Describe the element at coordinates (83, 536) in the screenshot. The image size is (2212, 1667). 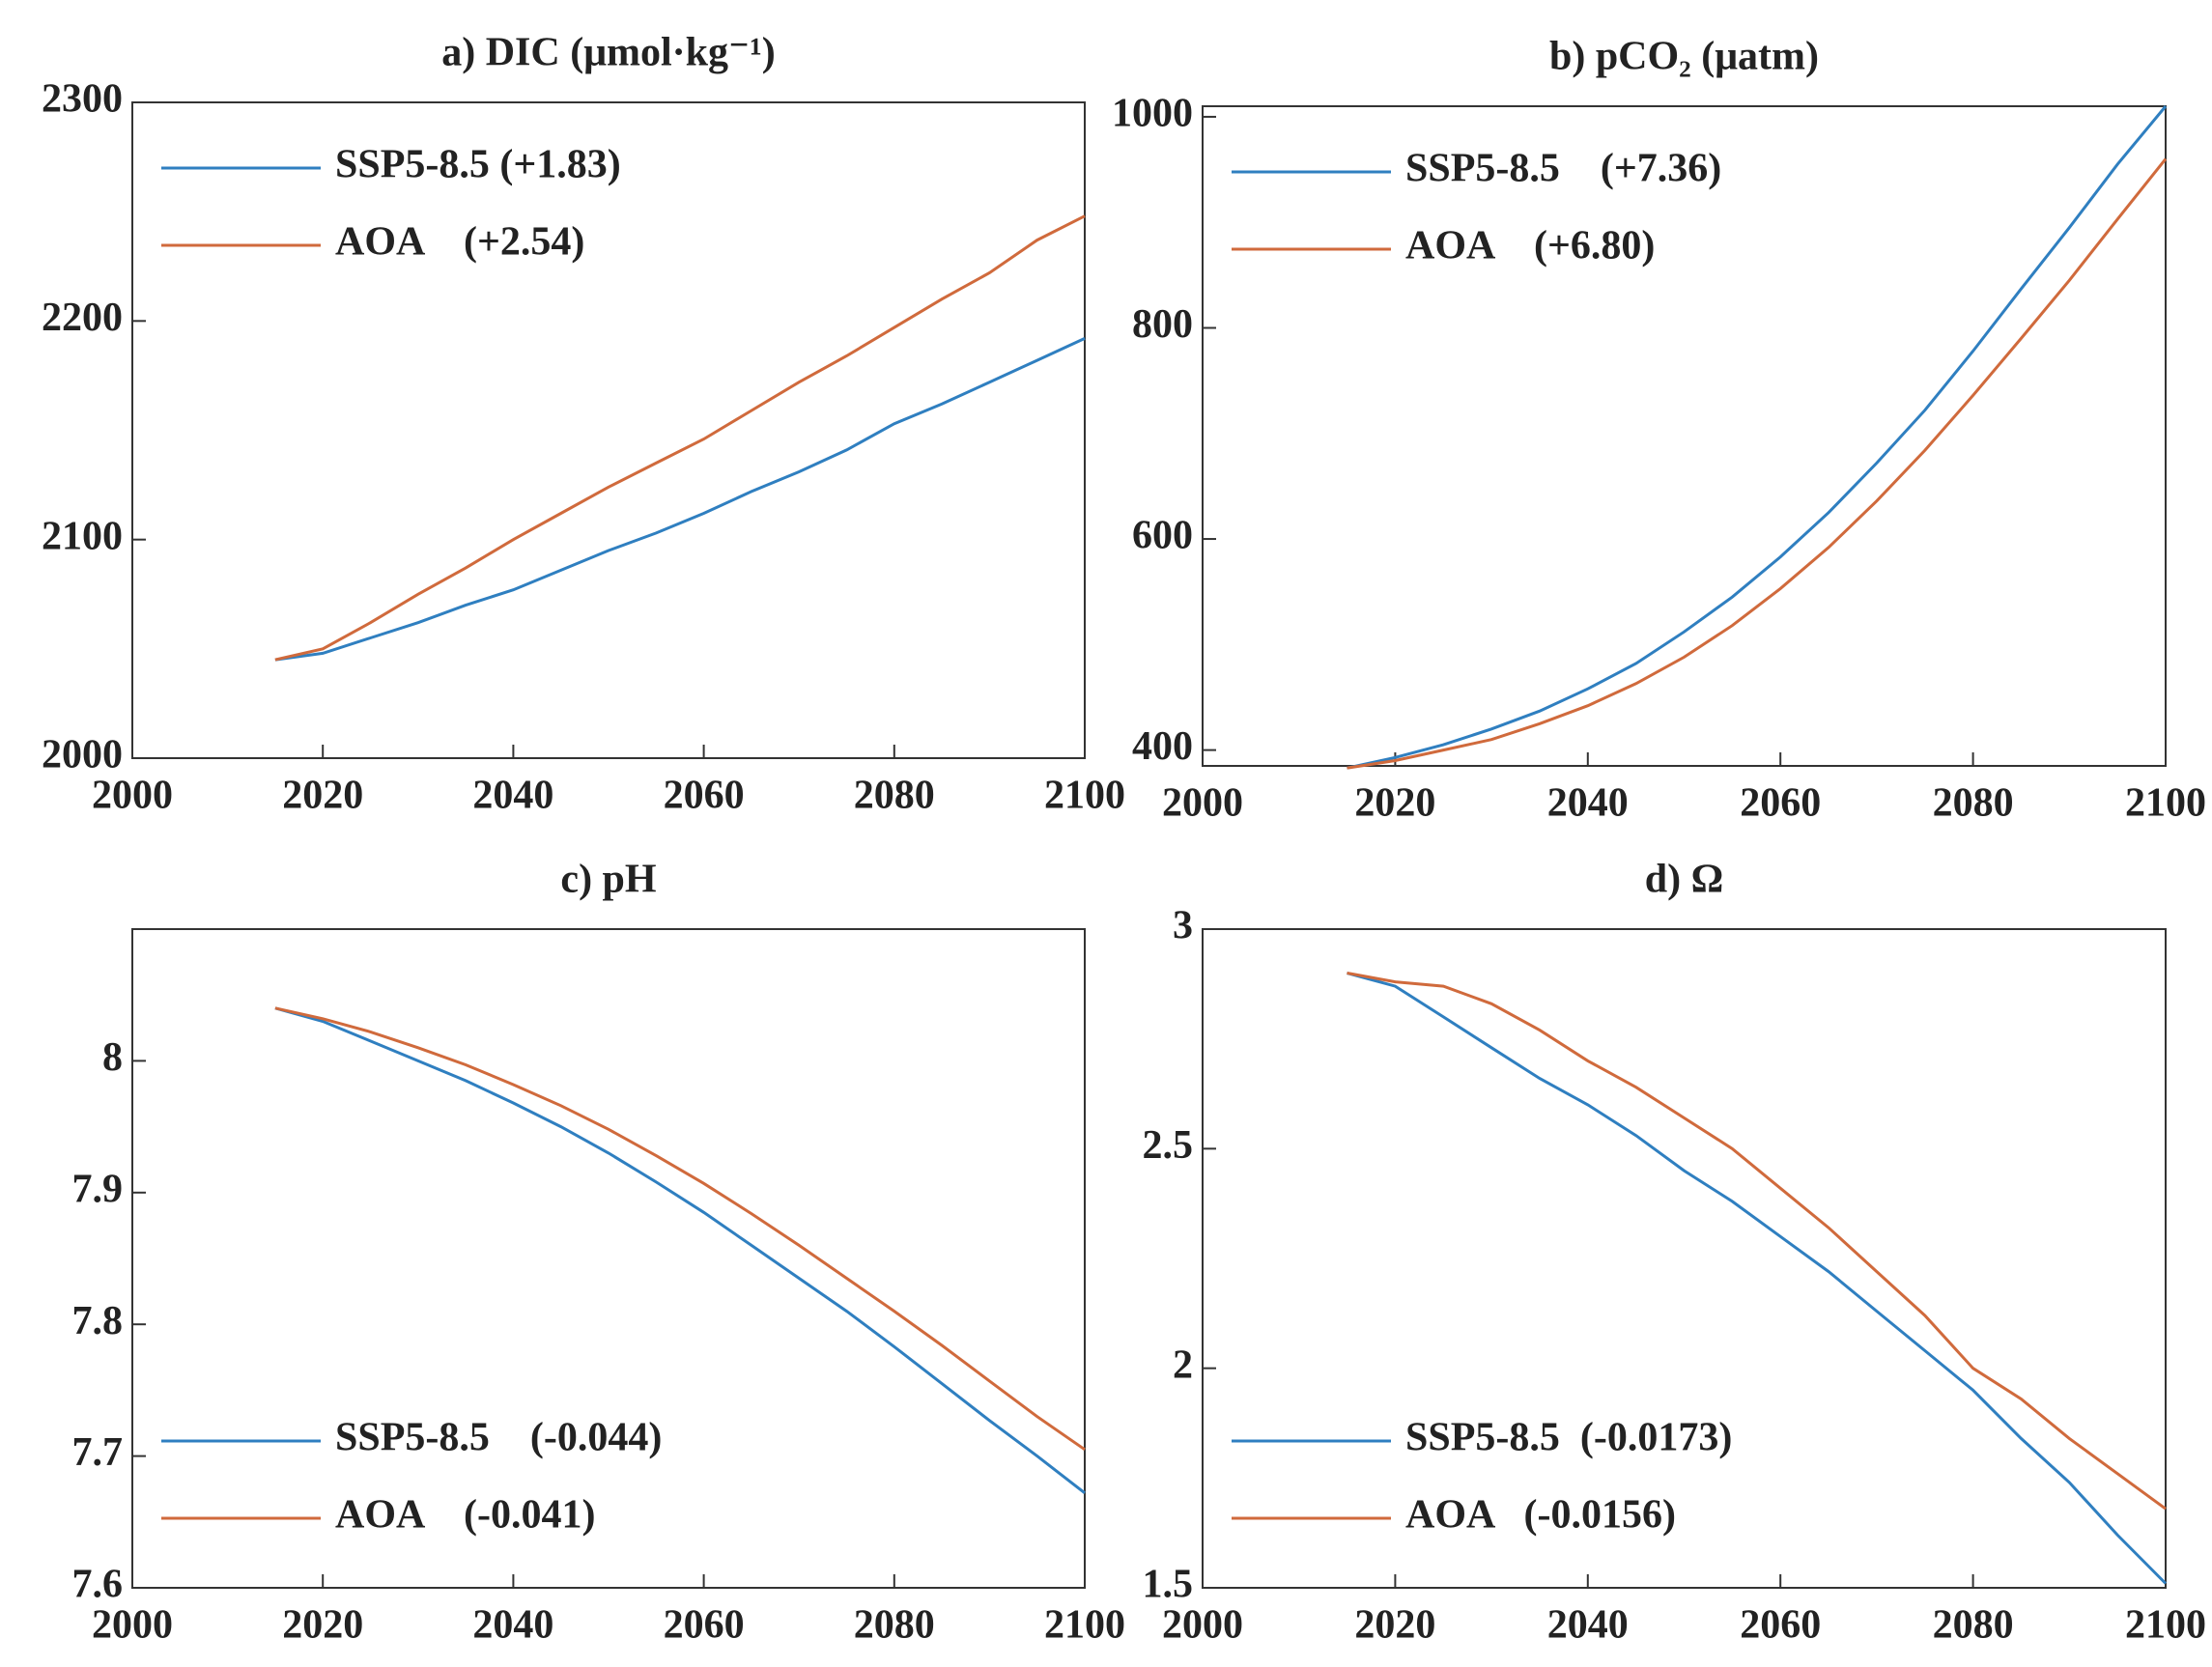
I see `y-tick-label: 2100` at that location.